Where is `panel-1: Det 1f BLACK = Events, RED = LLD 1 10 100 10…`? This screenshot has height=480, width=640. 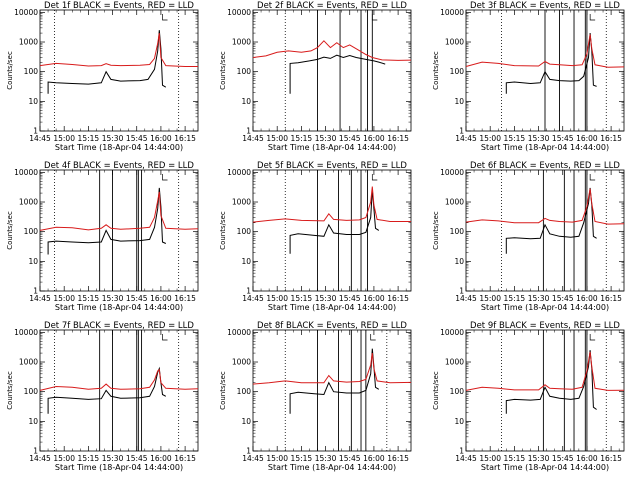 panel-1: Det 1f BLACK = Events, RED = LLD 1 10 100 10… is located at coordinates (102, 76).